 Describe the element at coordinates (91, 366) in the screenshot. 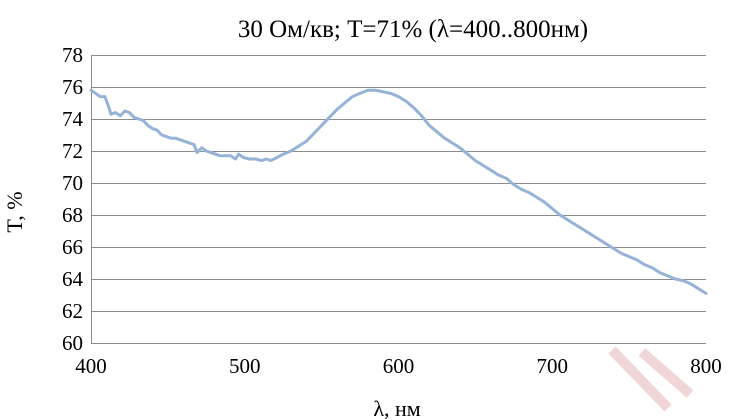

I see `x-tick-label: 400` at that location.